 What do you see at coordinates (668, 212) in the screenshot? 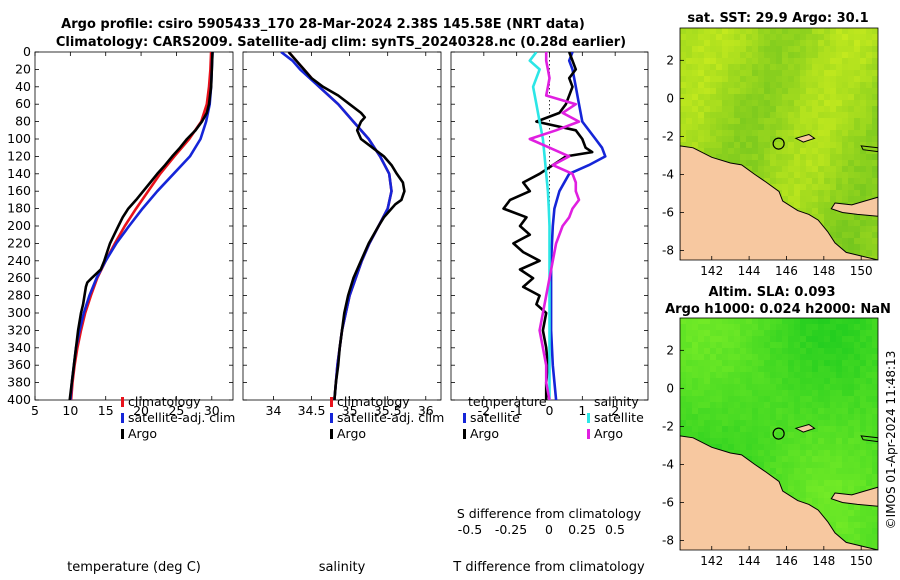
I see `map-y-tick-label: -6` at bounding box center [668, 212].